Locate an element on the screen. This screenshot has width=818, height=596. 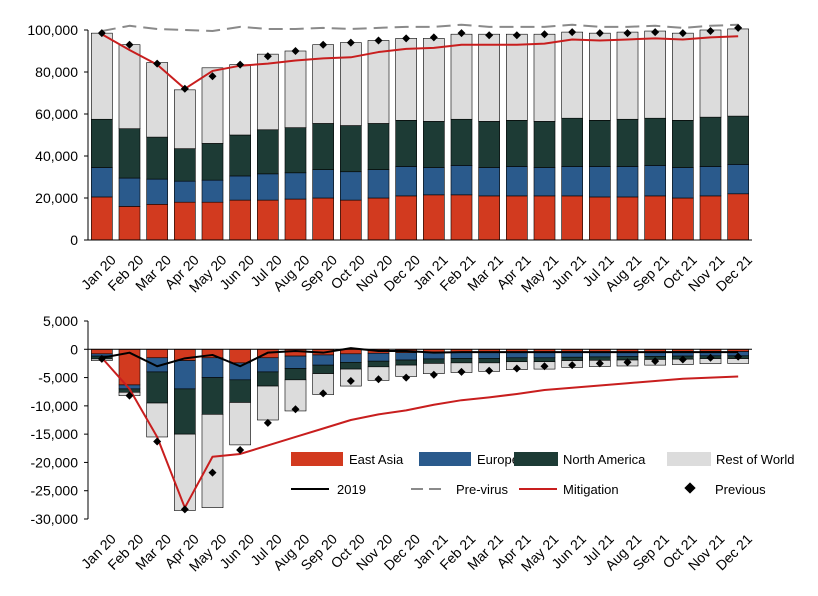
legend-label-mitigation: Mitigation is located at coordinates (591, 489).